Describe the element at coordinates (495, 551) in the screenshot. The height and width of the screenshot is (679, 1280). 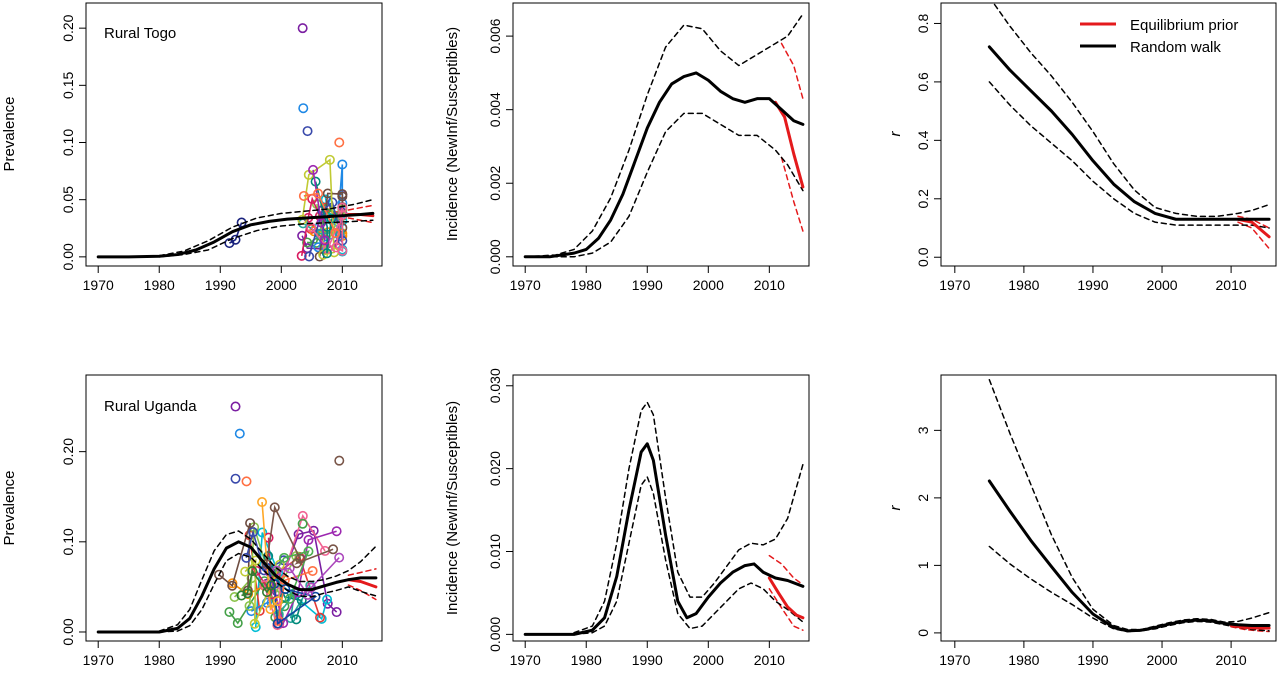
I see `y-tick-label: 0.010` at that location.